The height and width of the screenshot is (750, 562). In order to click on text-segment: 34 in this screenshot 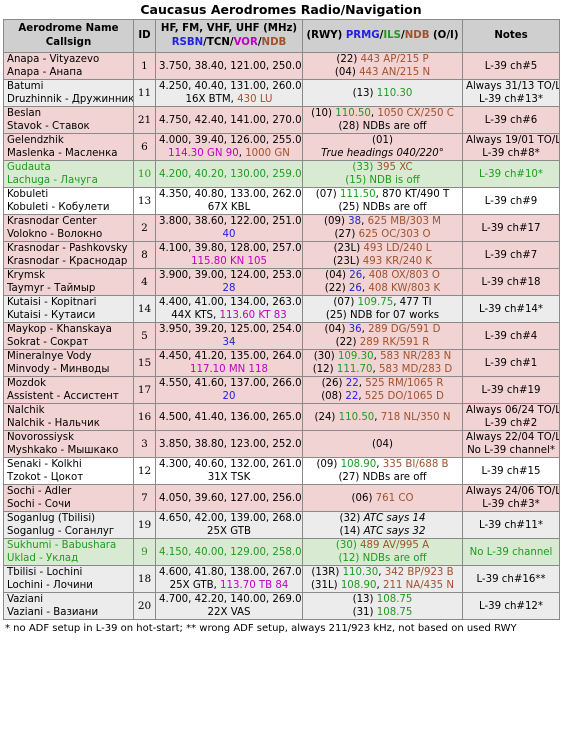, I will do `click(229, 342)`.